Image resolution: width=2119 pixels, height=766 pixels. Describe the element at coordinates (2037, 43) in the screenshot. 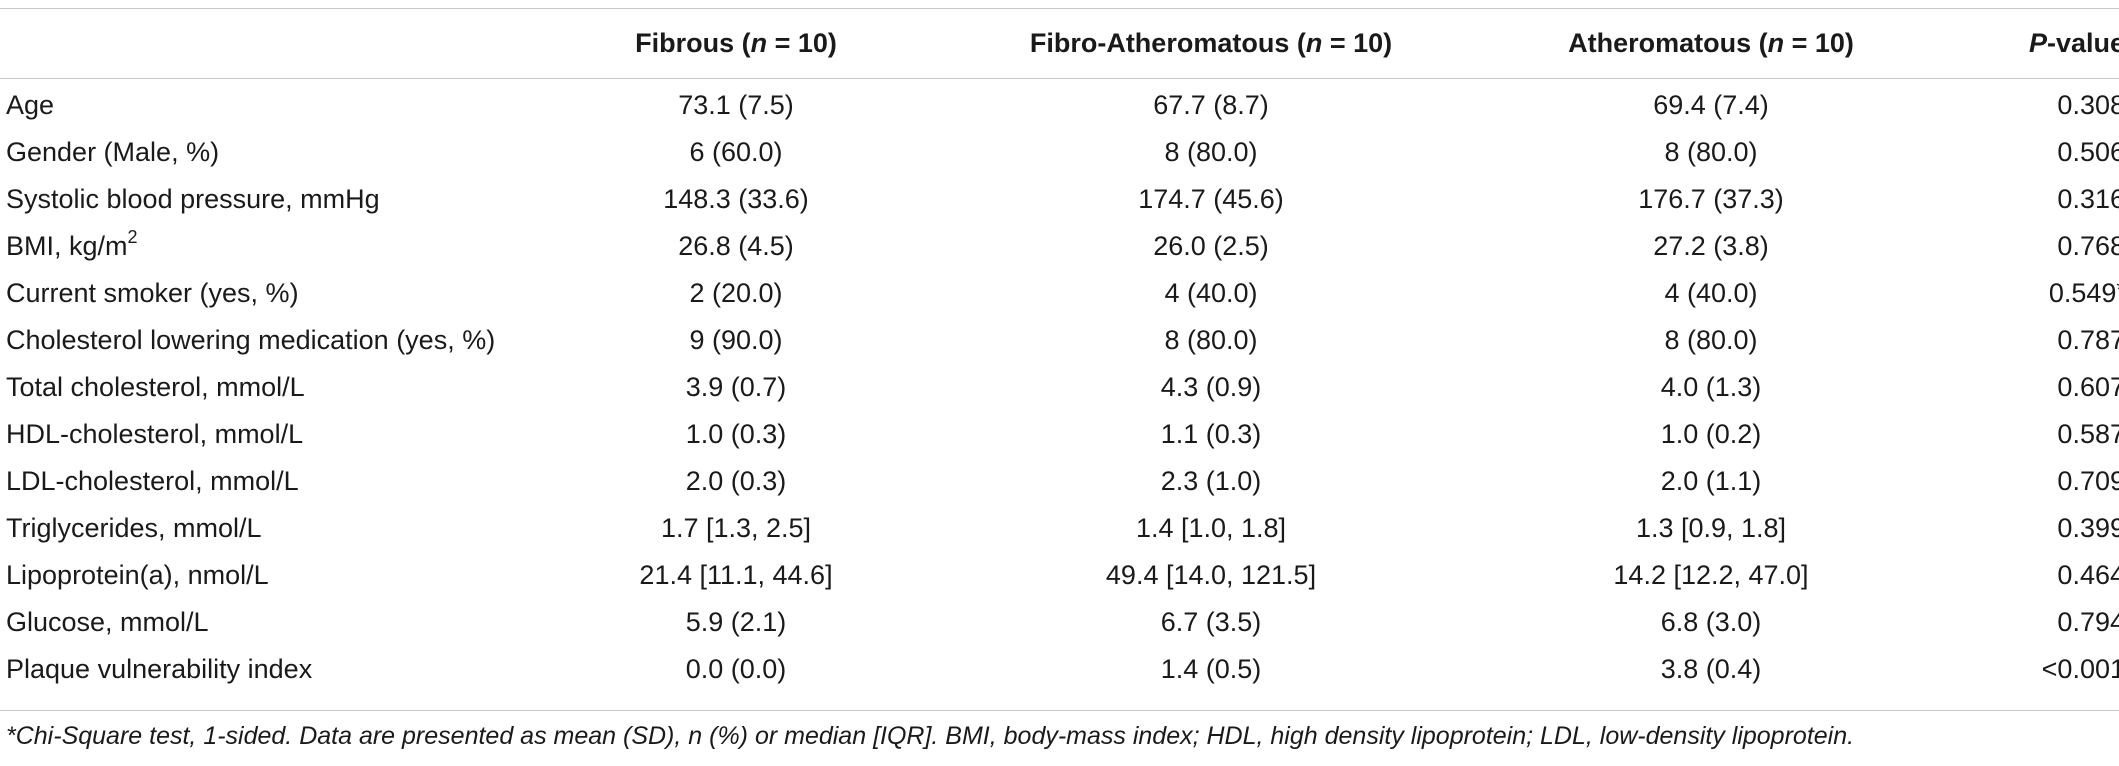

I see `header-p-symbol: P` at that location.